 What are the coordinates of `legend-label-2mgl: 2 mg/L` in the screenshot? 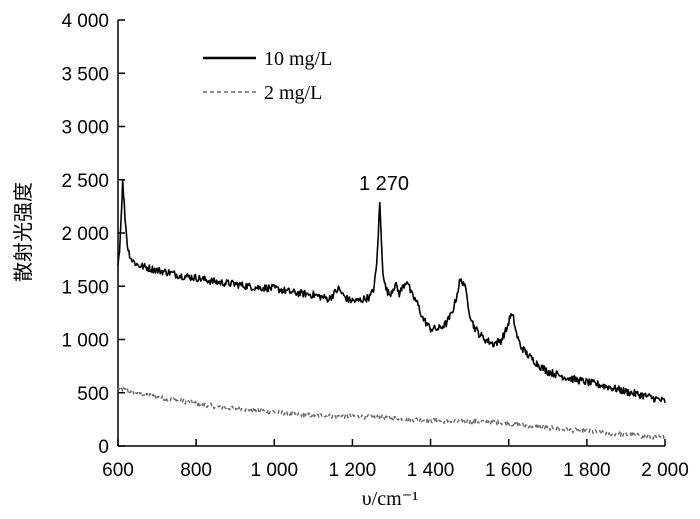 It's located at (293, 93).